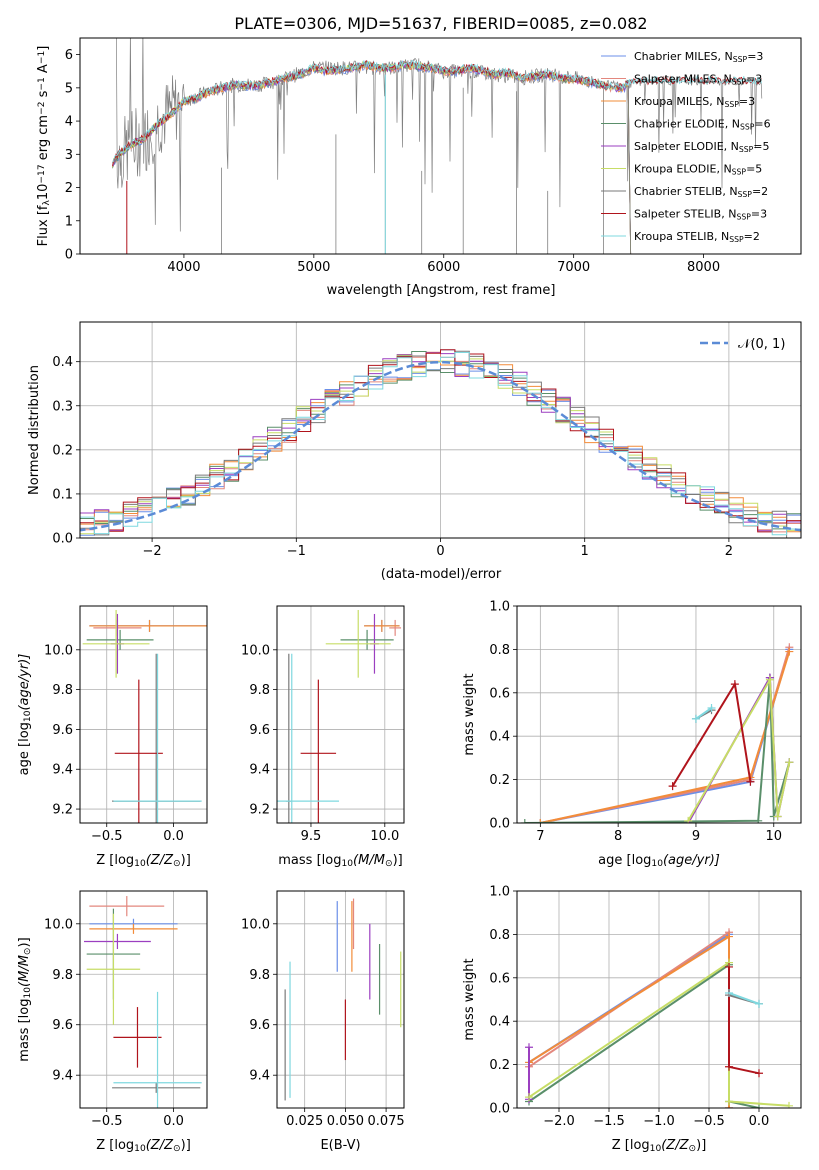 The width and height of the screenshot is (819, 1170). What do you see at coordinates (42, 83) in the screenshot?
I see `spectrum-y-label-part: −1` at bounding box center [42, 83].